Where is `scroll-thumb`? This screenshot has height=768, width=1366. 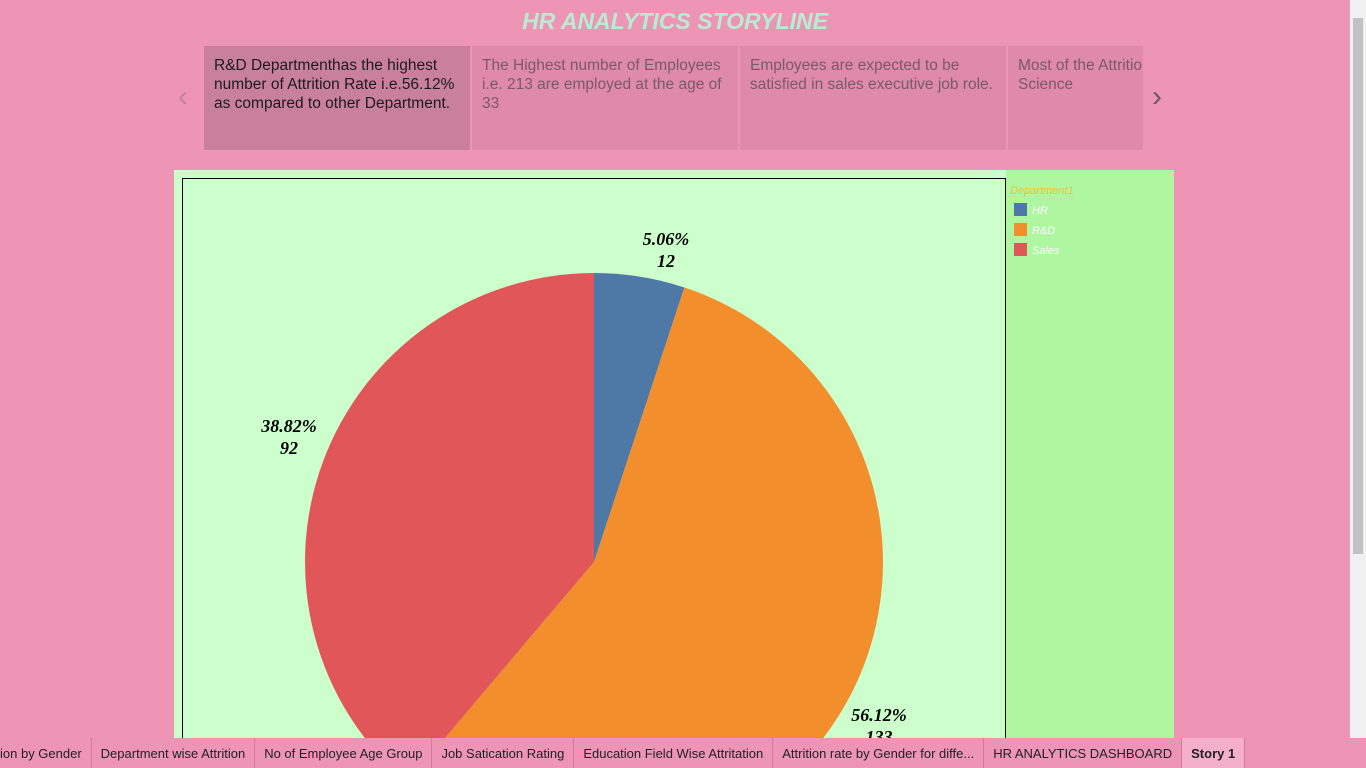
scroll-thumb is located at coordinates (1358, 286).